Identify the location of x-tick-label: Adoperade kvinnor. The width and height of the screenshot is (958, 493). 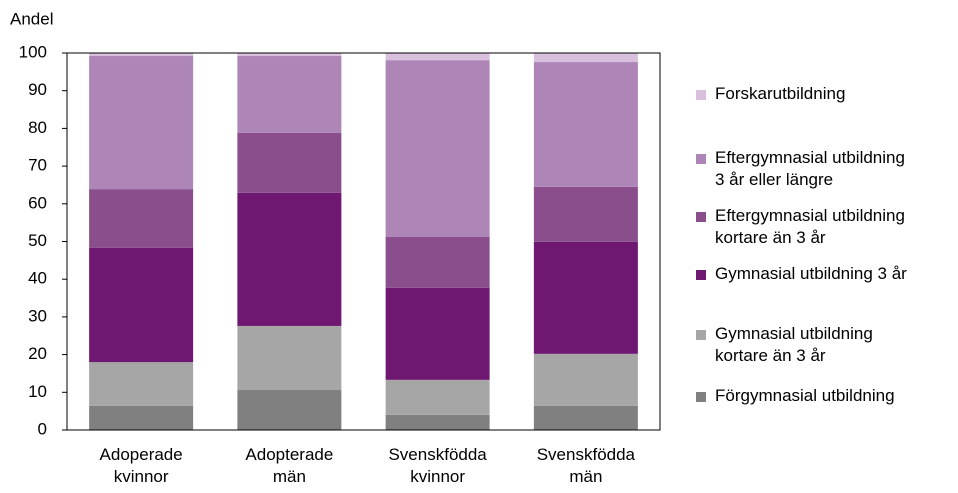
(141, 465).